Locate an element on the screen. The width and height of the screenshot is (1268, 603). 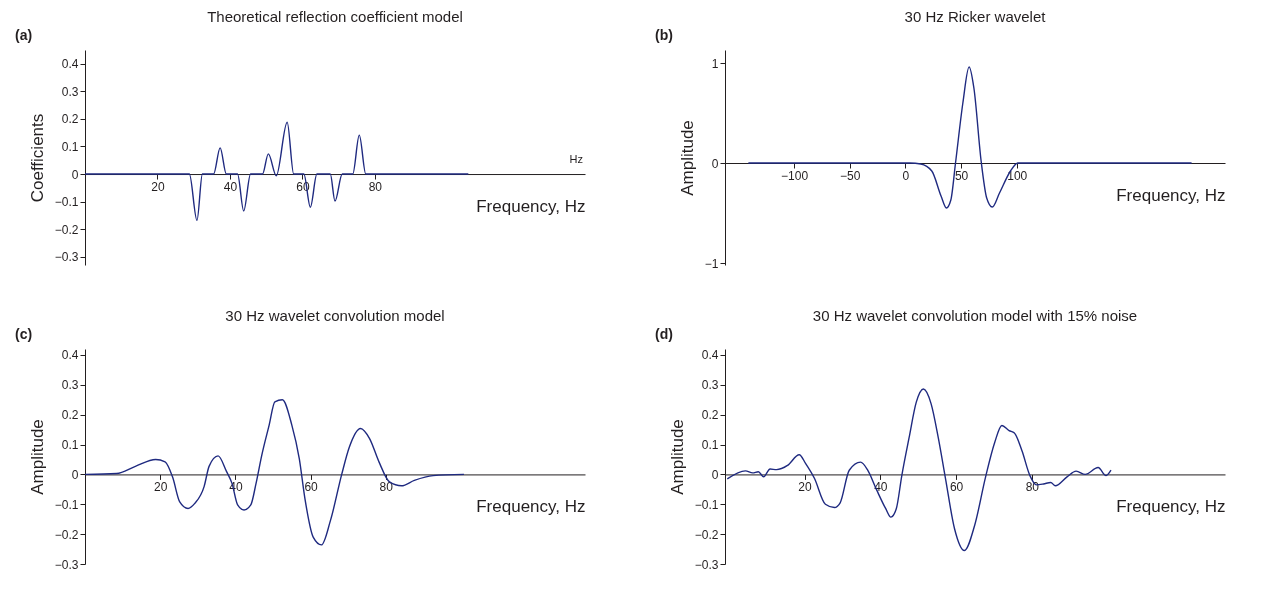
chart-title: Theoretical reflection coefficient model is located at coordinates (335, 16).